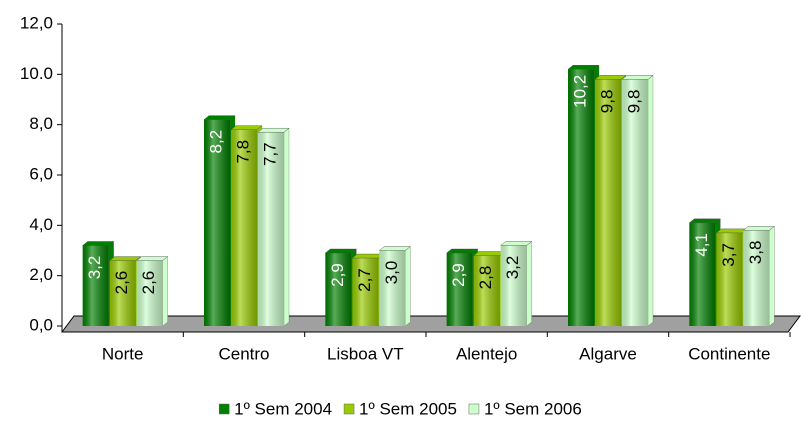 The image size is (801, 428). Describe the element at coordinates (728, 255) in the screenshot. I see `value-label: 3,7` at that location.